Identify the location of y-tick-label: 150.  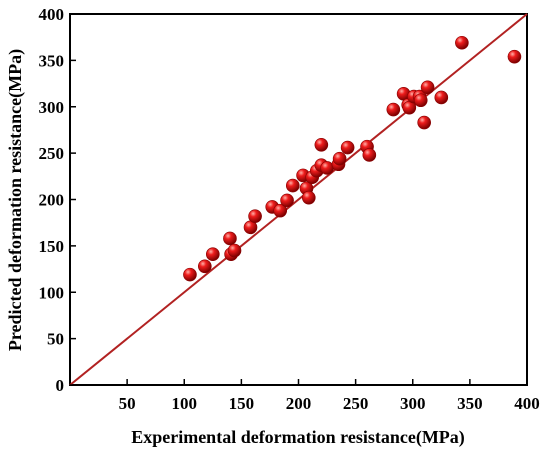
(52, 246).